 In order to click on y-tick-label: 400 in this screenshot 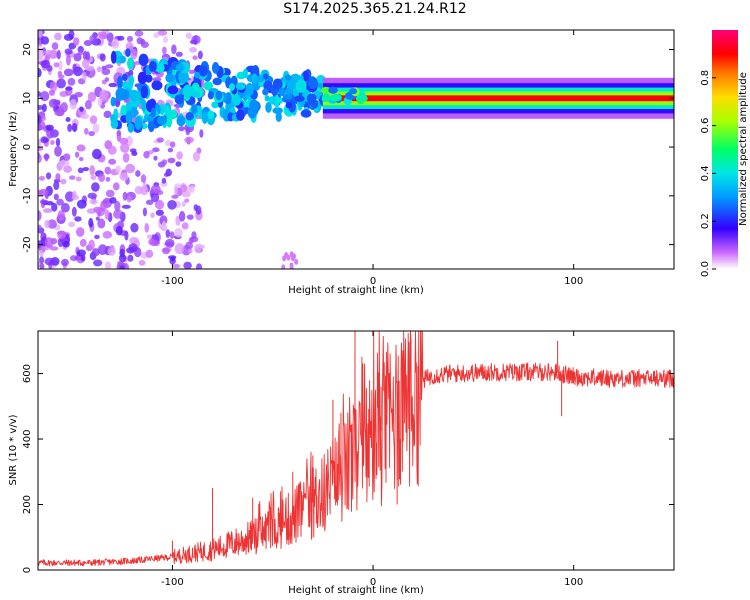, I will do `click(27, 438)`.